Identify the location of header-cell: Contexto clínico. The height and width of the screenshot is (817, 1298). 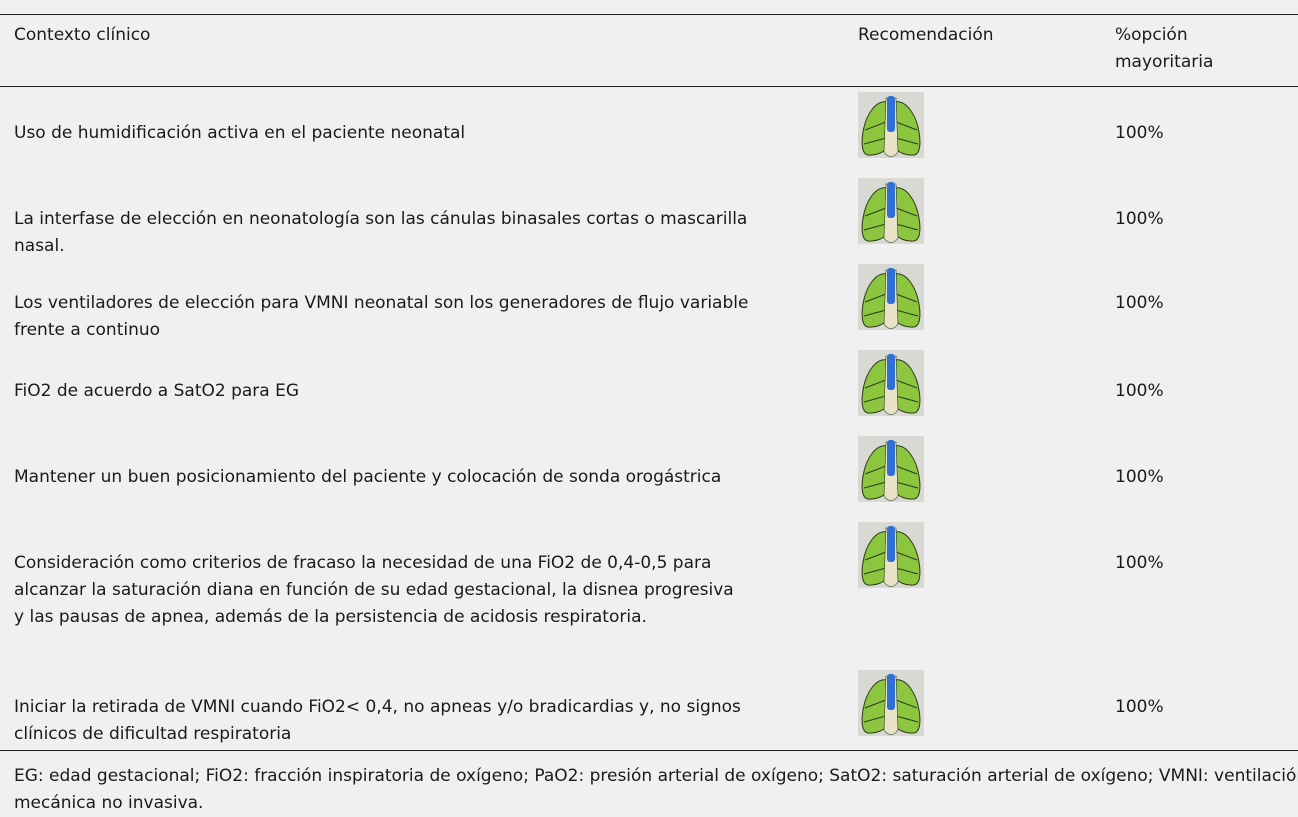
(82, 35).